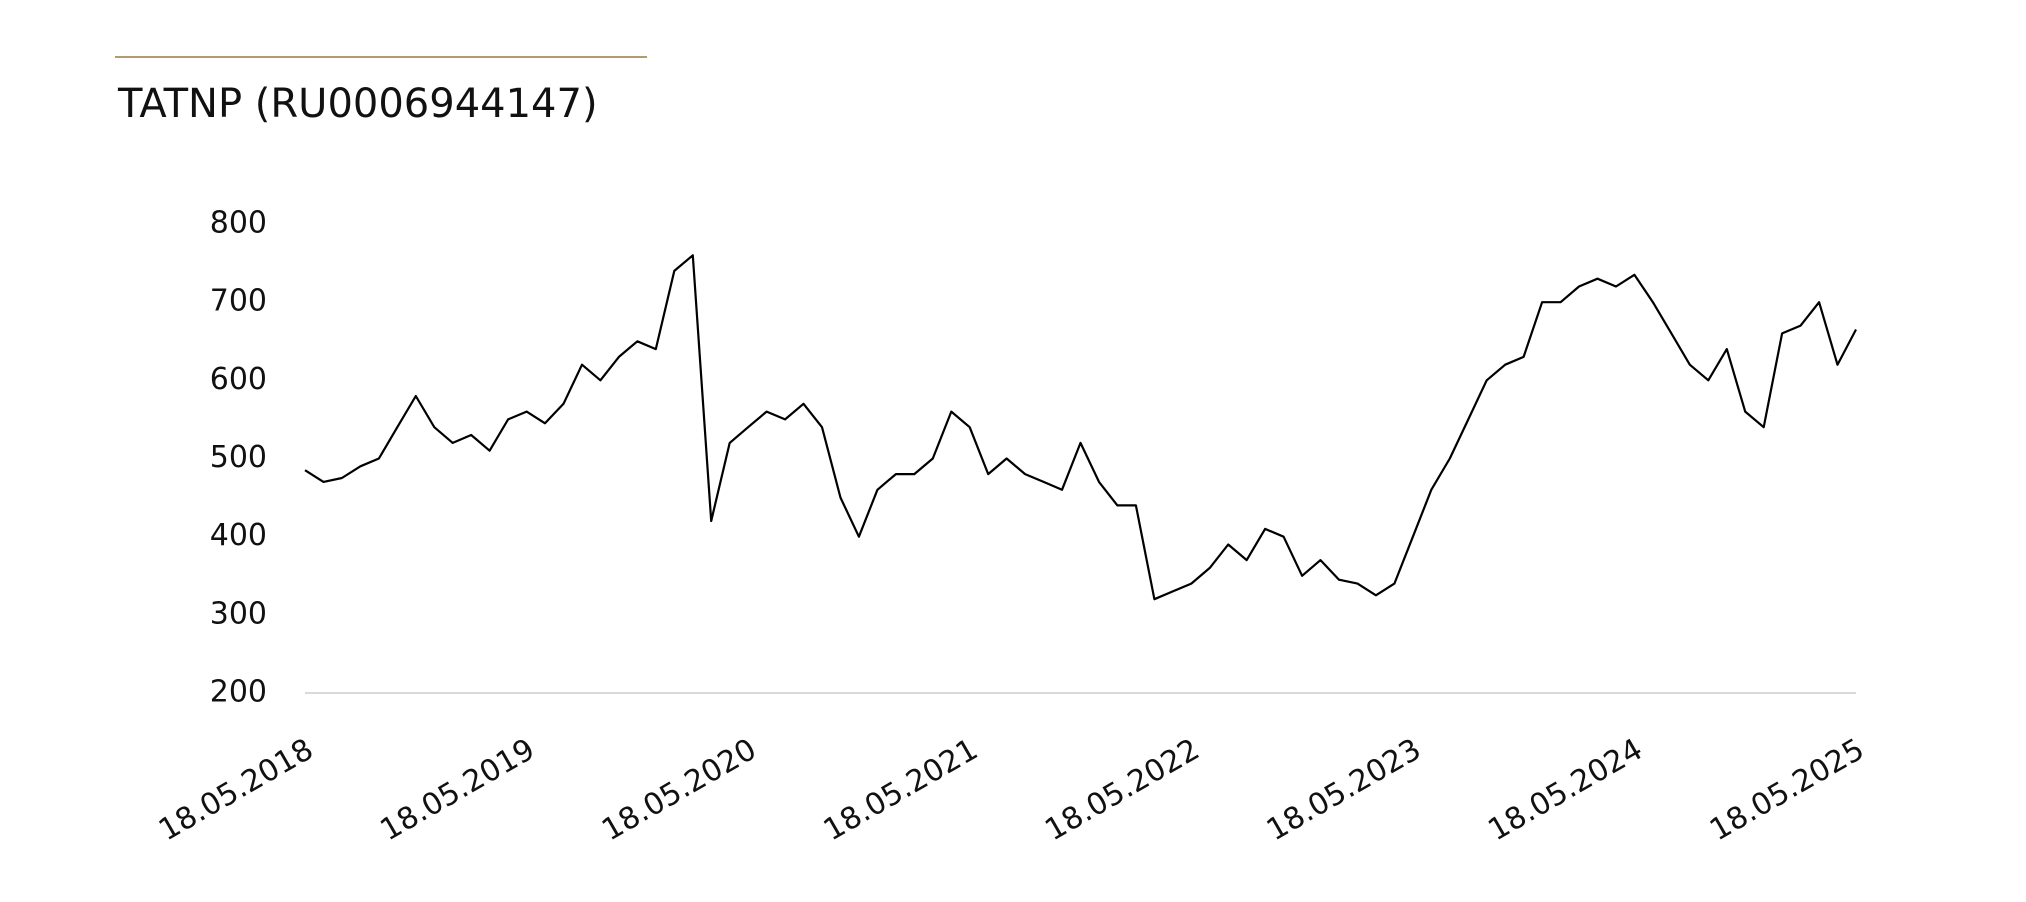 The image size is (2026, 902). I want to click on x-tick-label: 18.05.2025, so click(1787, 790).